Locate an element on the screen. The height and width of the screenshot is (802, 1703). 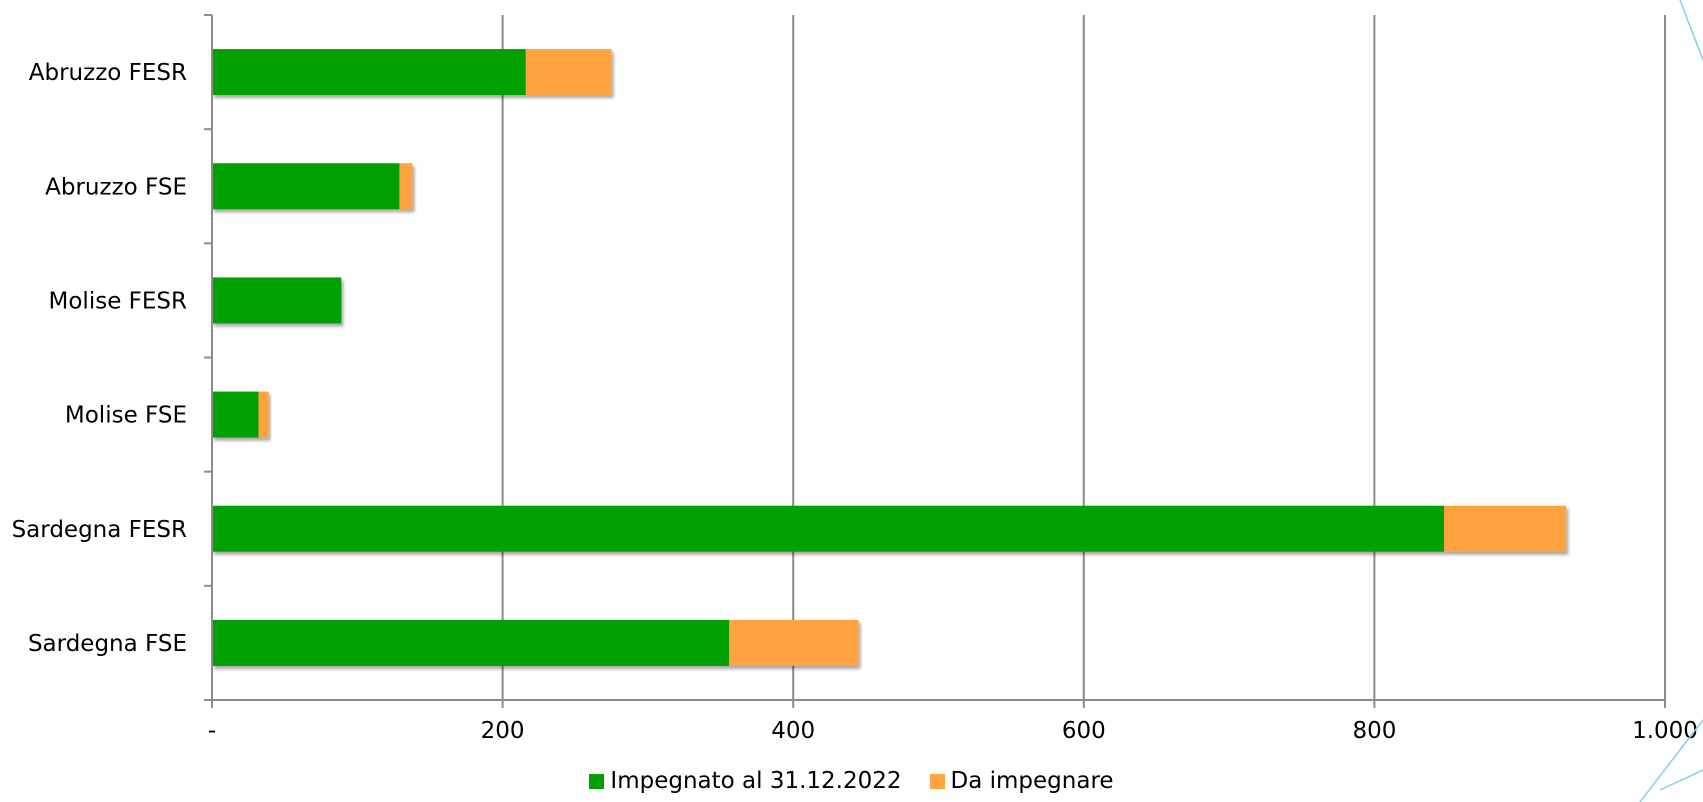
x-tick-label: 600 is located at coordinates (1084, 731).